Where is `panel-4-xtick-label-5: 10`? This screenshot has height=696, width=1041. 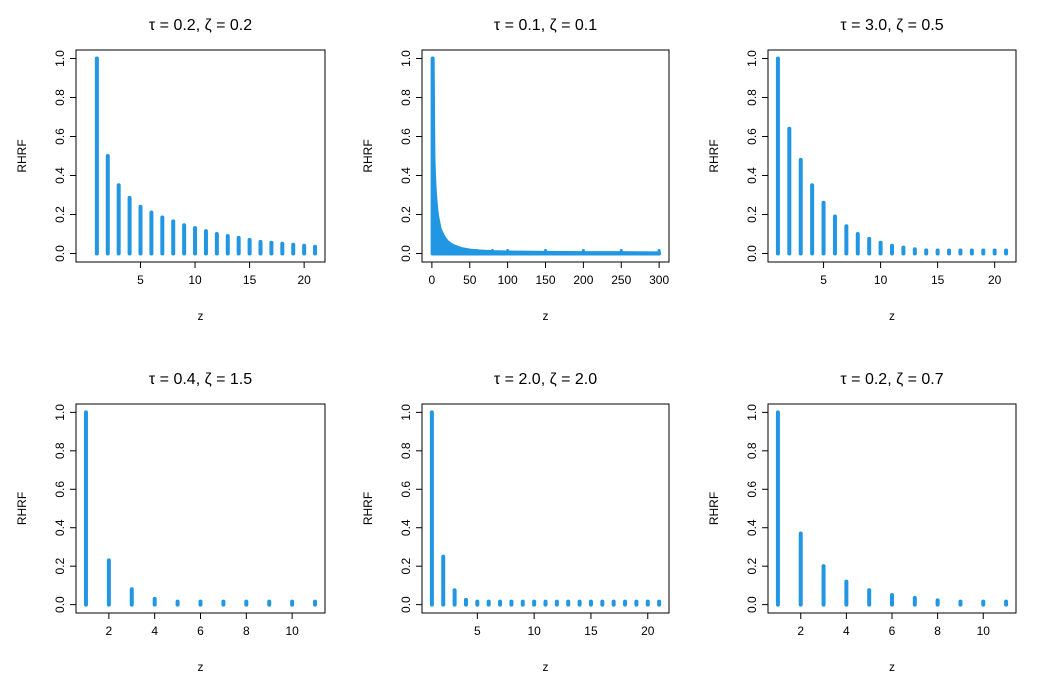 panel-4-xtick-label-5: 10 is located at coordinates (292, 631).